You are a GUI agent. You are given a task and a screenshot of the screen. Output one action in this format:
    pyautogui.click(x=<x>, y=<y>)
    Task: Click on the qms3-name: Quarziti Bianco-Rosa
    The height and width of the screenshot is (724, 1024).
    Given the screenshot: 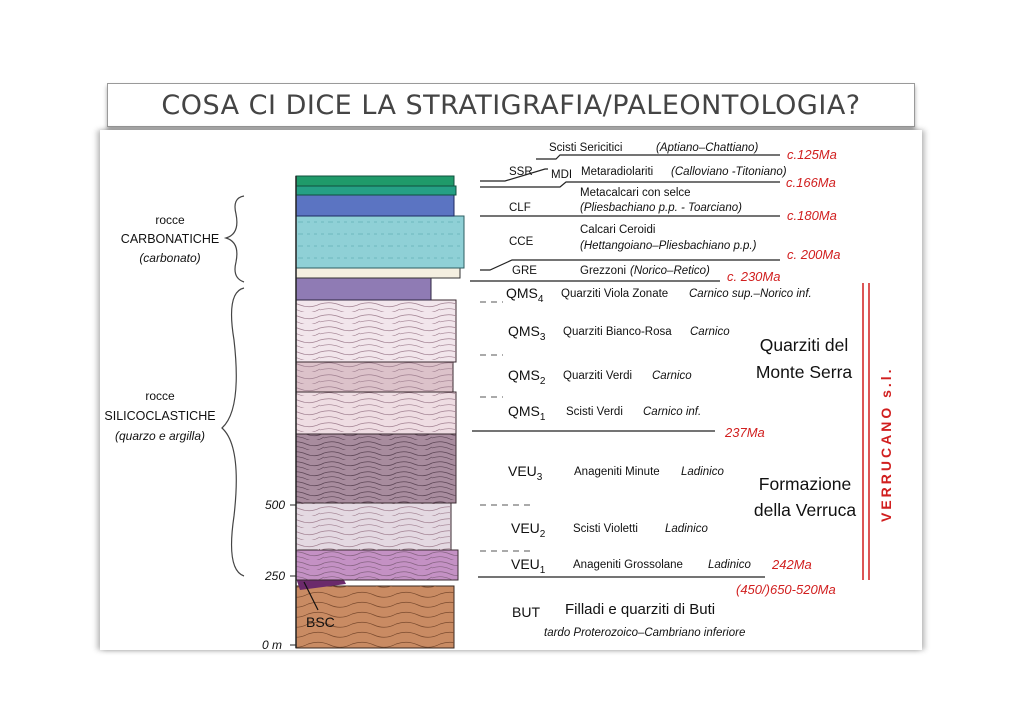 What is the action you would take?
    pyautogui.click(x=617, y=332)
    